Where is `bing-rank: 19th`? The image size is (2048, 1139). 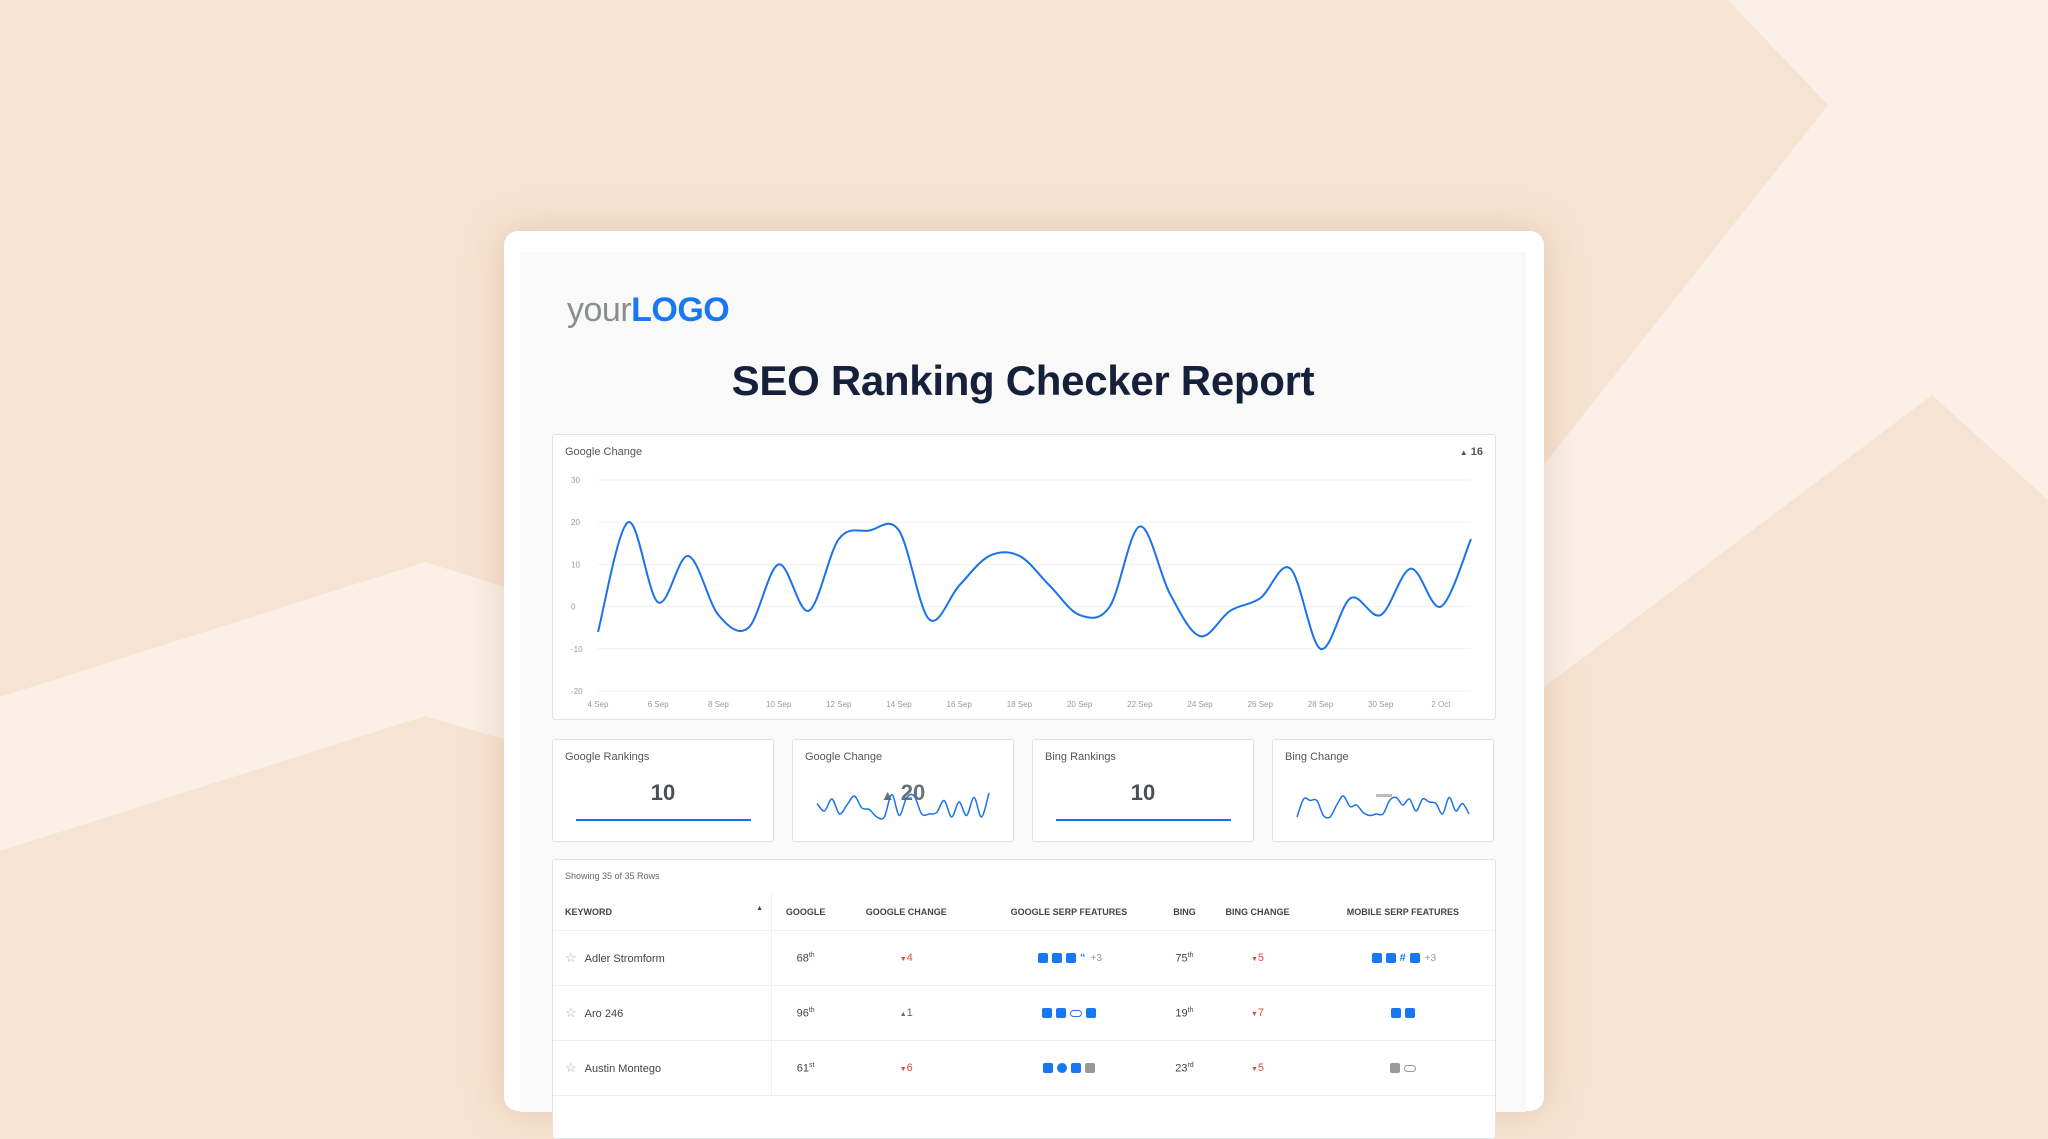
bing-rank: 19th is located at coordinates (1184, 1013).